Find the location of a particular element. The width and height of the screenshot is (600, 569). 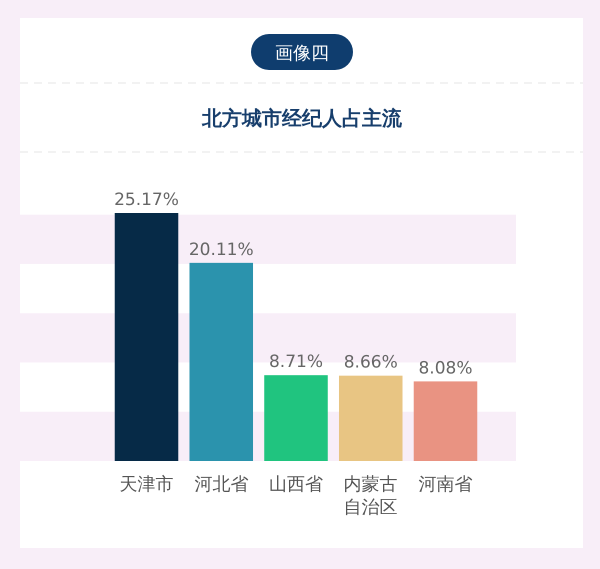

chart-title: 北方城市经纪人占主流 is located at coordinates (302, 118).